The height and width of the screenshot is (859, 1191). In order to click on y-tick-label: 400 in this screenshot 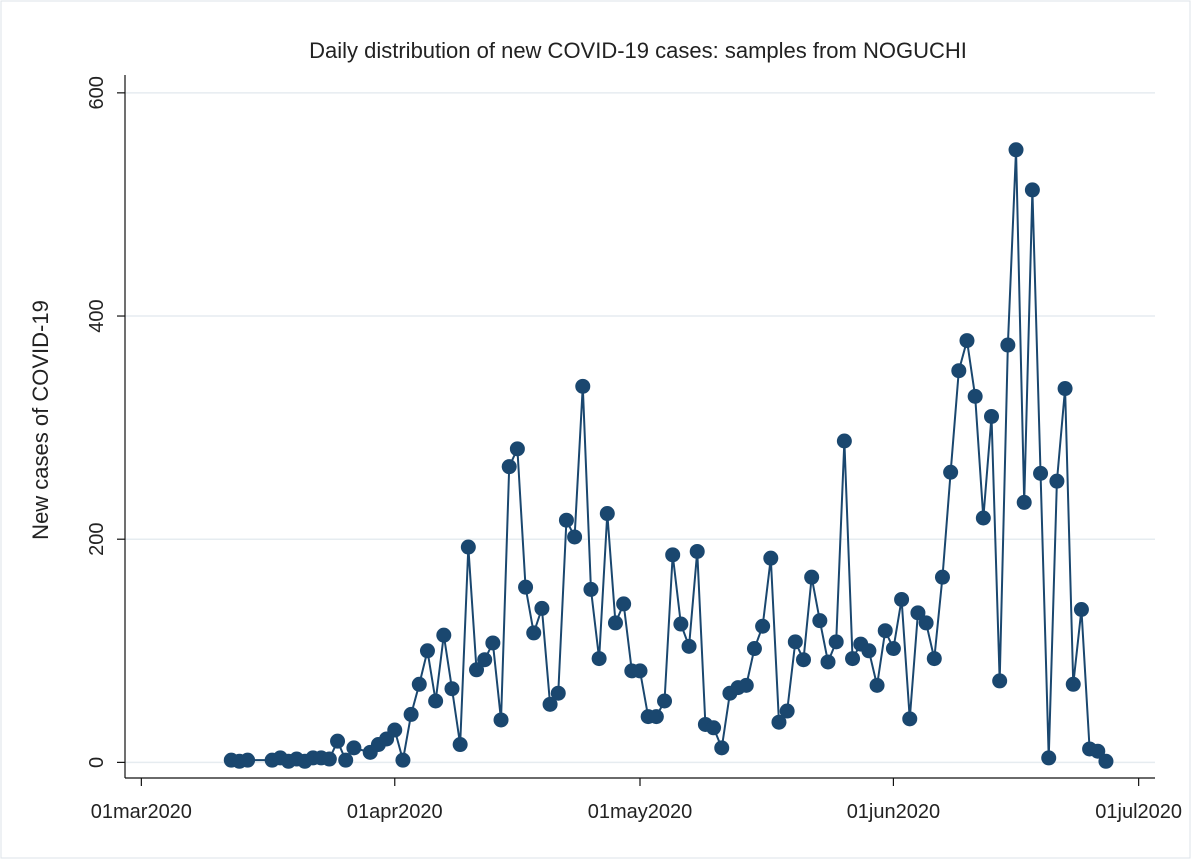, I will do `click(97, 315)`.